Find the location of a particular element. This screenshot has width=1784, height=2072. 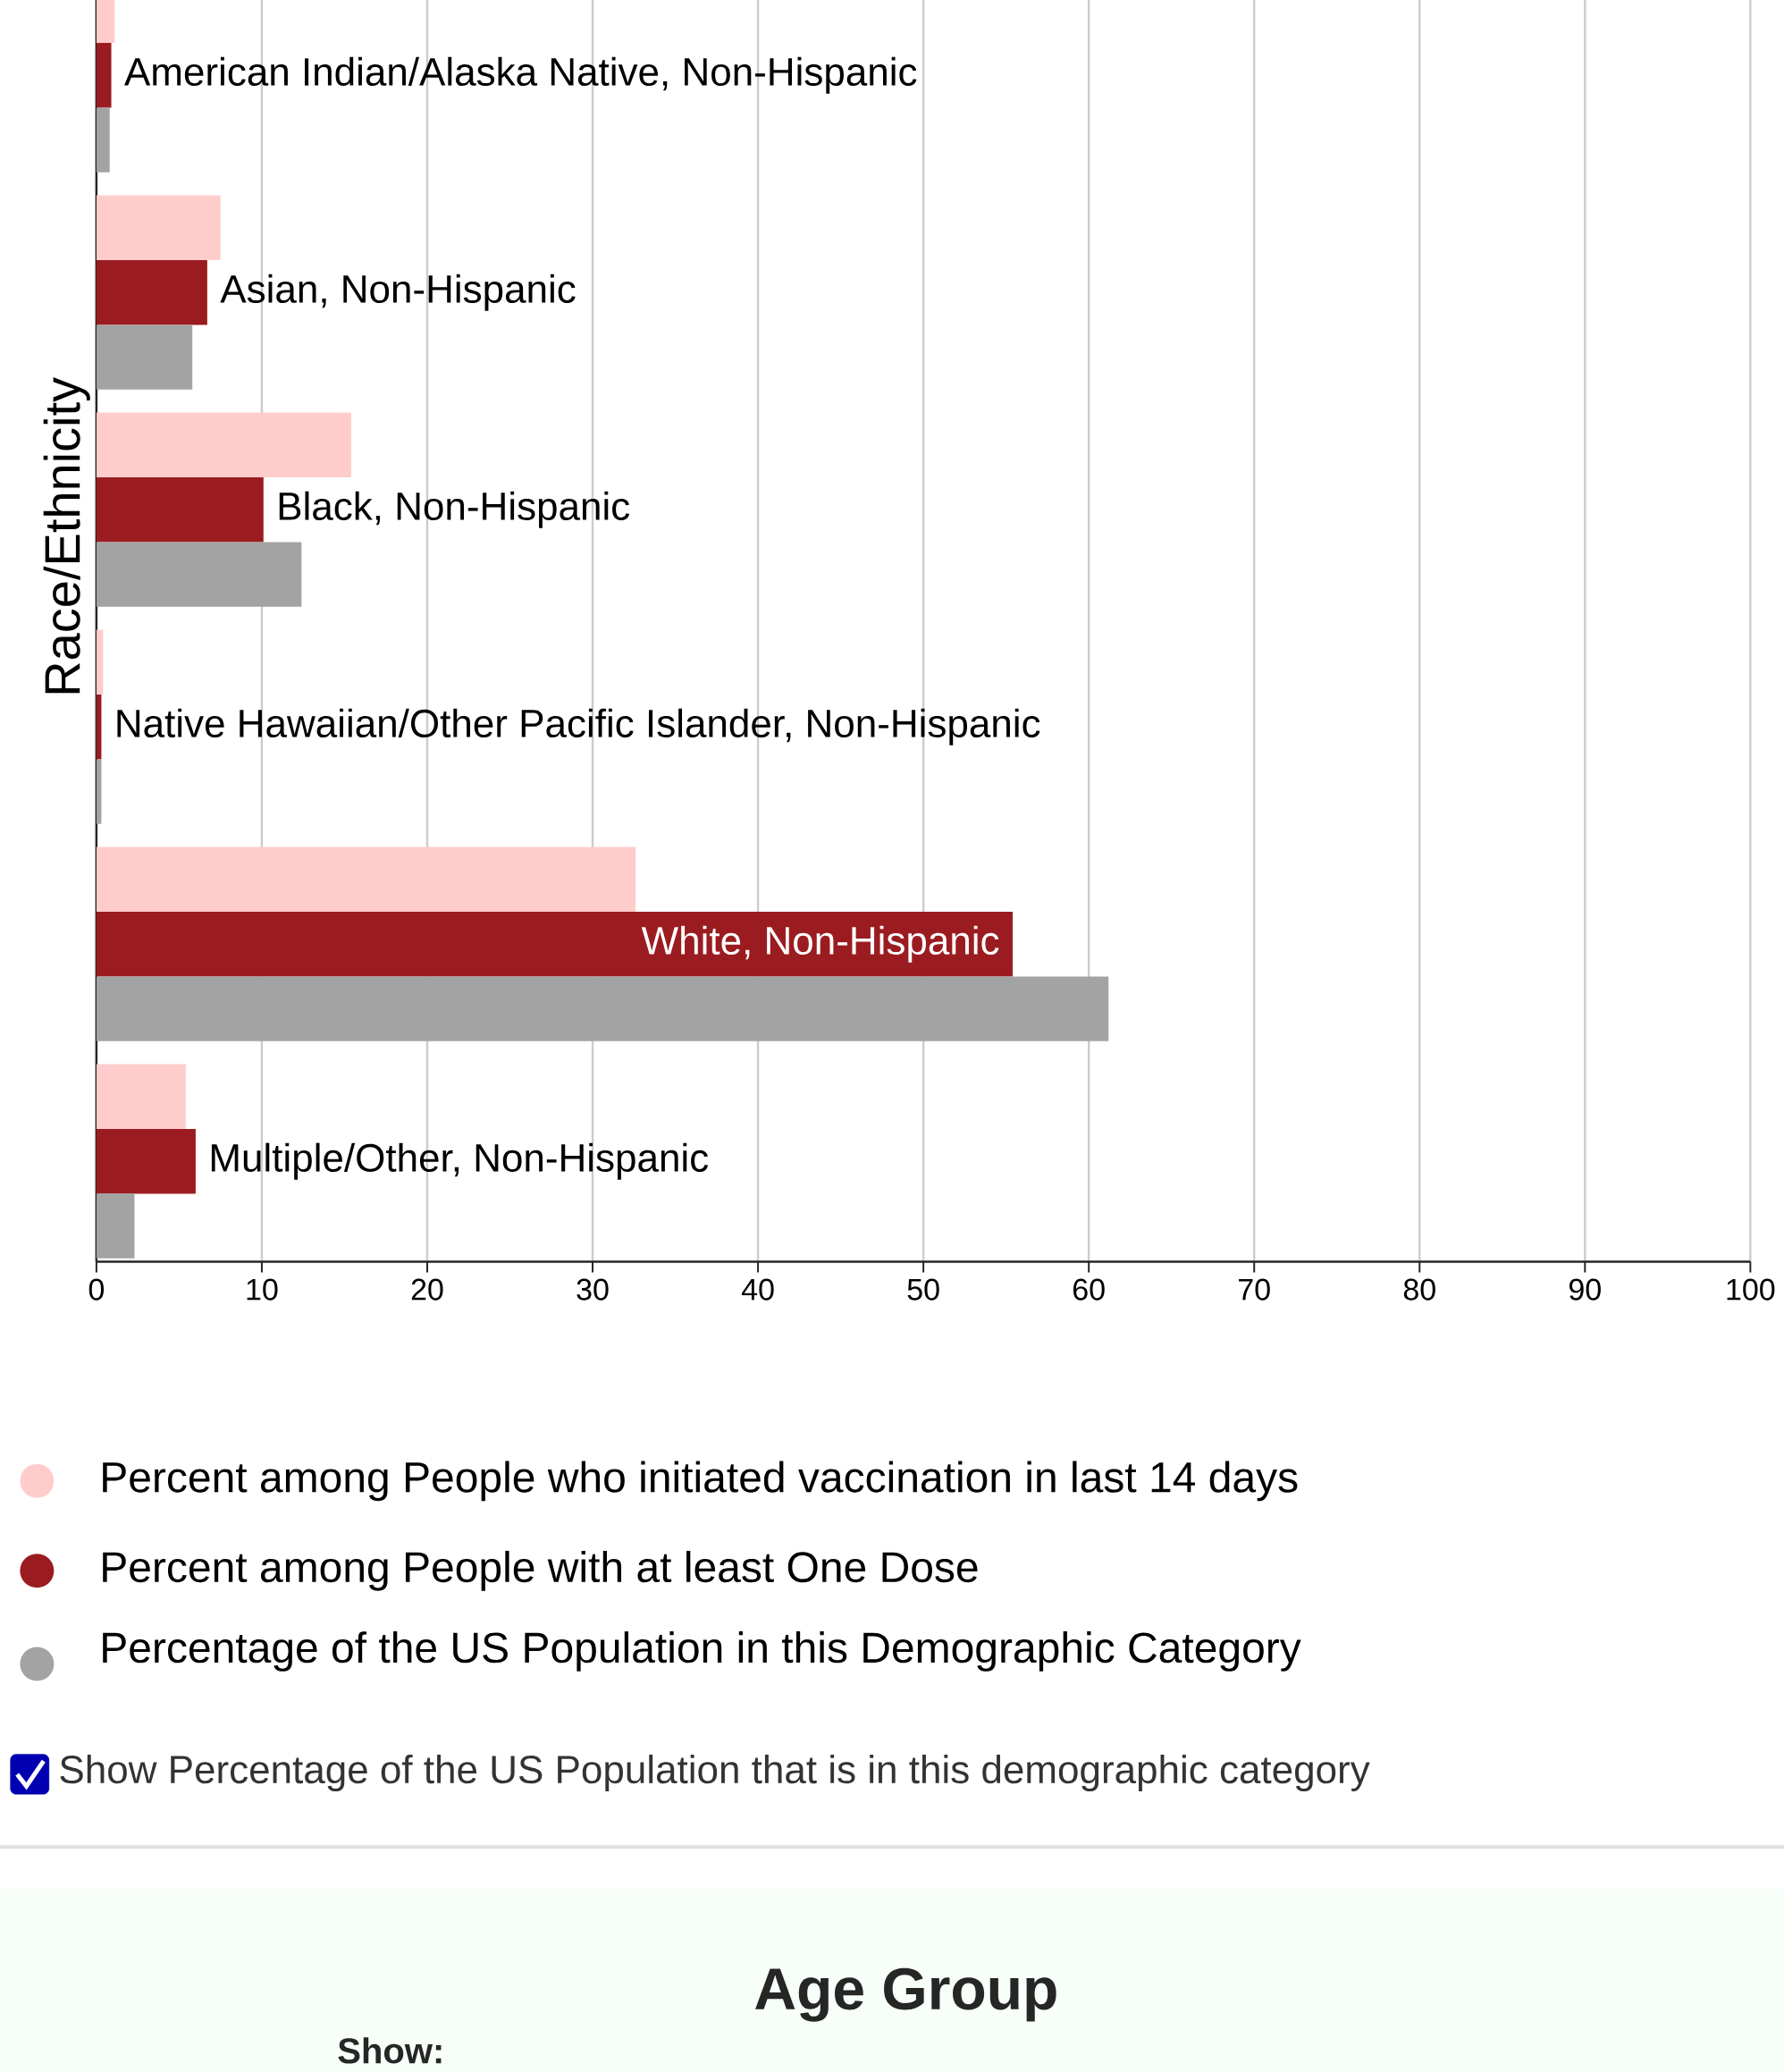

text: Show Percentage of the US Population that is in this demographic category is located at coordinates (715, 1773).